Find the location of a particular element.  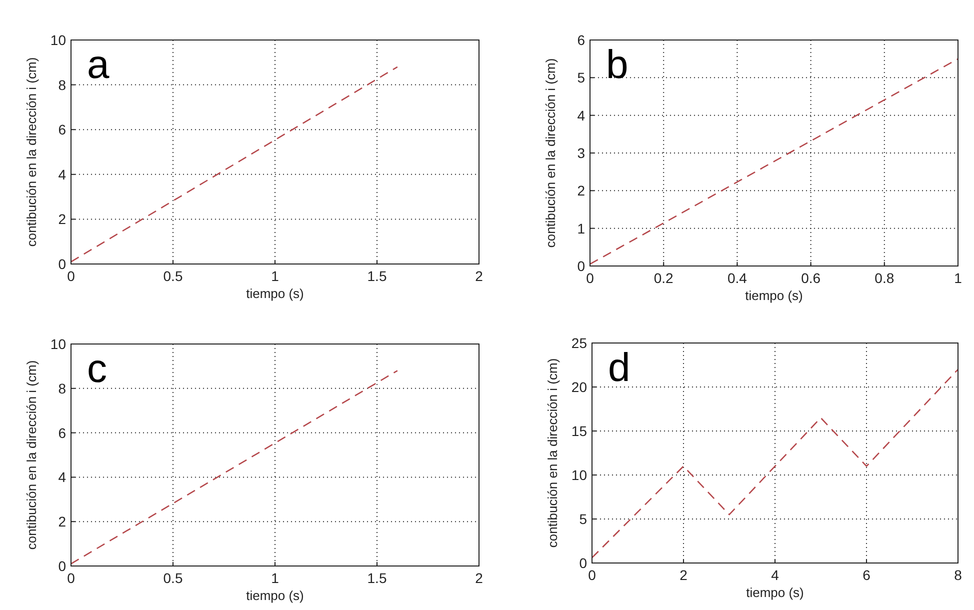

y-tick-label: 20 is located at coordinates (579, 387).